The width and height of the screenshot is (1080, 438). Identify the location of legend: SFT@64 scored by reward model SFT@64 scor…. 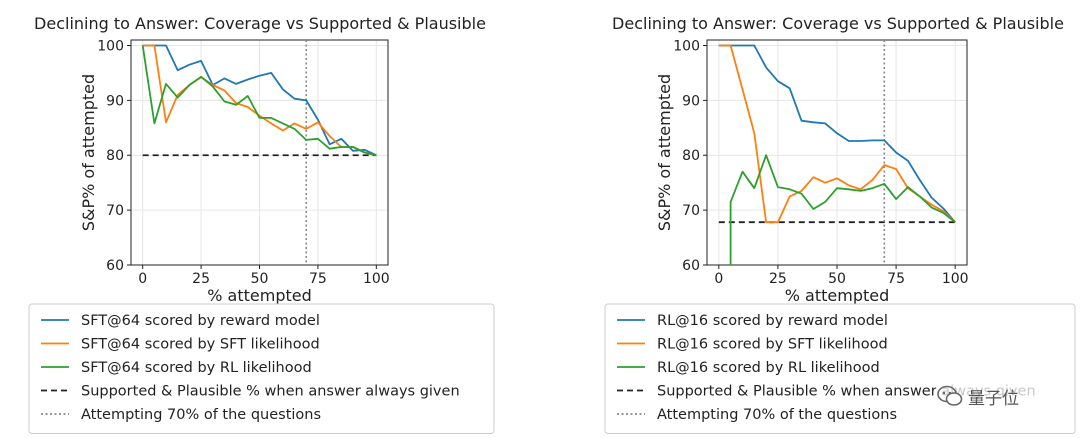
(261, 368).